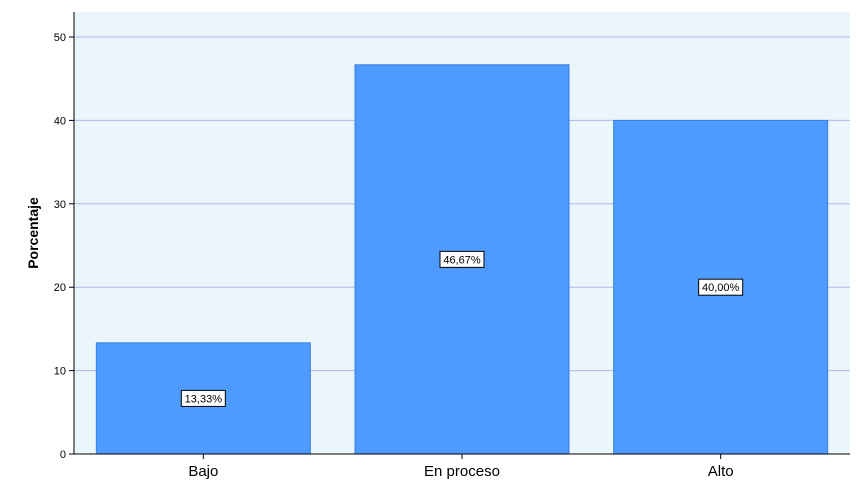 The height and width of the screenshot is (486, 858). I want to click on y-tick-label: 50, so click(60, 38).